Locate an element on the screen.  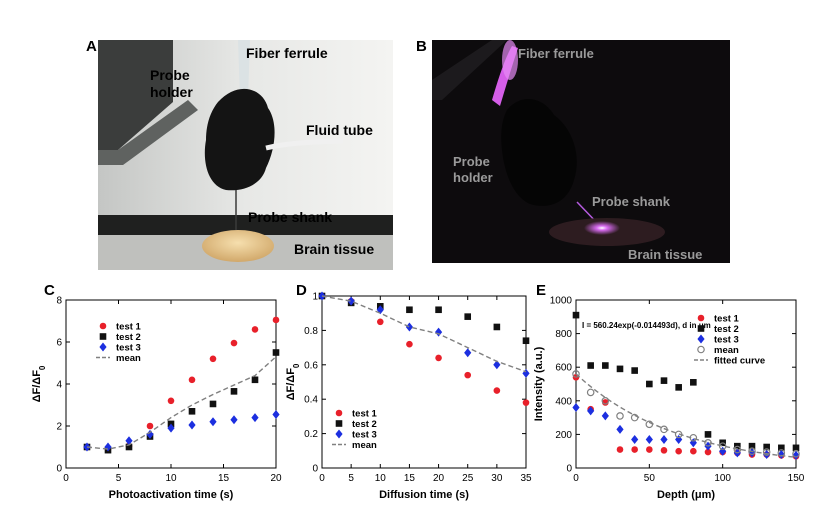
chart-c-series-mean is located at coordinates (181, 403).